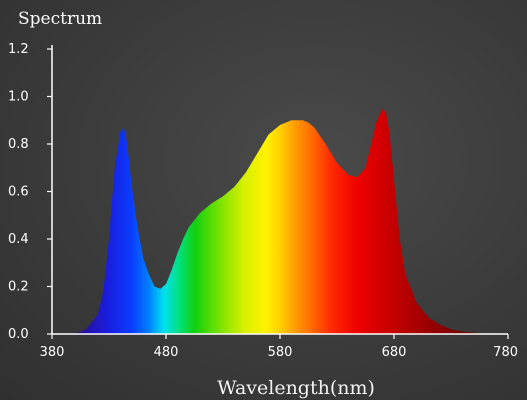 The height and width of the screenshot is (400, 527). What do you see at coordinates (18, 49) in the screenshot?
I see `y-tick-label: 1.2` at bounding box center [18, 49].